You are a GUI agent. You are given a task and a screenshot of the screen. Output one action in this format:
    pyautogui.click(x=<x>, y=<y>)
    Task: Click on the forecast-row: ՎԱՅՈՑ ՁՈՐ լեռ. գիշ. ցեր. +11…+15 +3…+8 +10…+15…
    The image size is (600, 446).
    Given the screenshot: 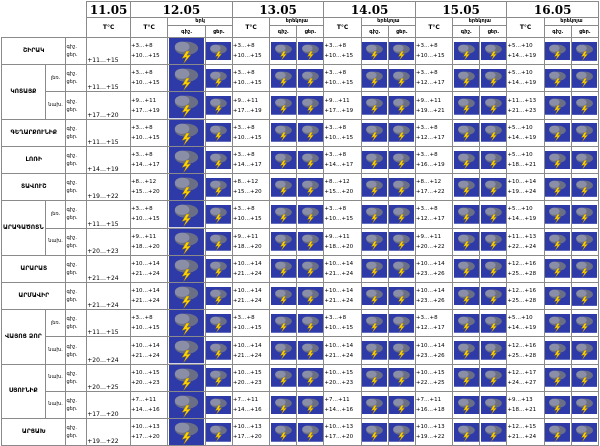 What is the action you would take?
    pyautogui.click(x=300, y=337)
    